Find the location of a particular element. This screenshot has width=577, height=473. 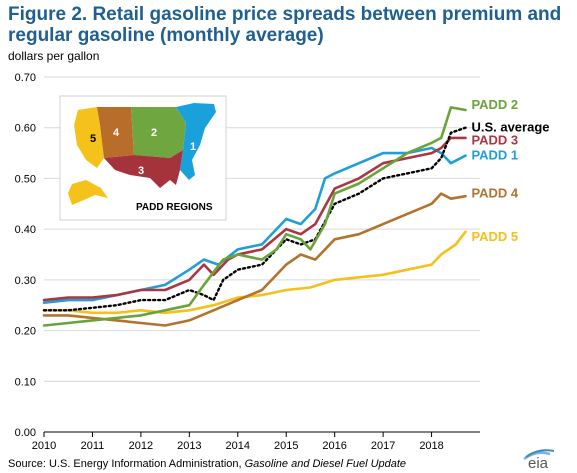

eia-logo-swoosh-icon is located at coordinates (537, 456).